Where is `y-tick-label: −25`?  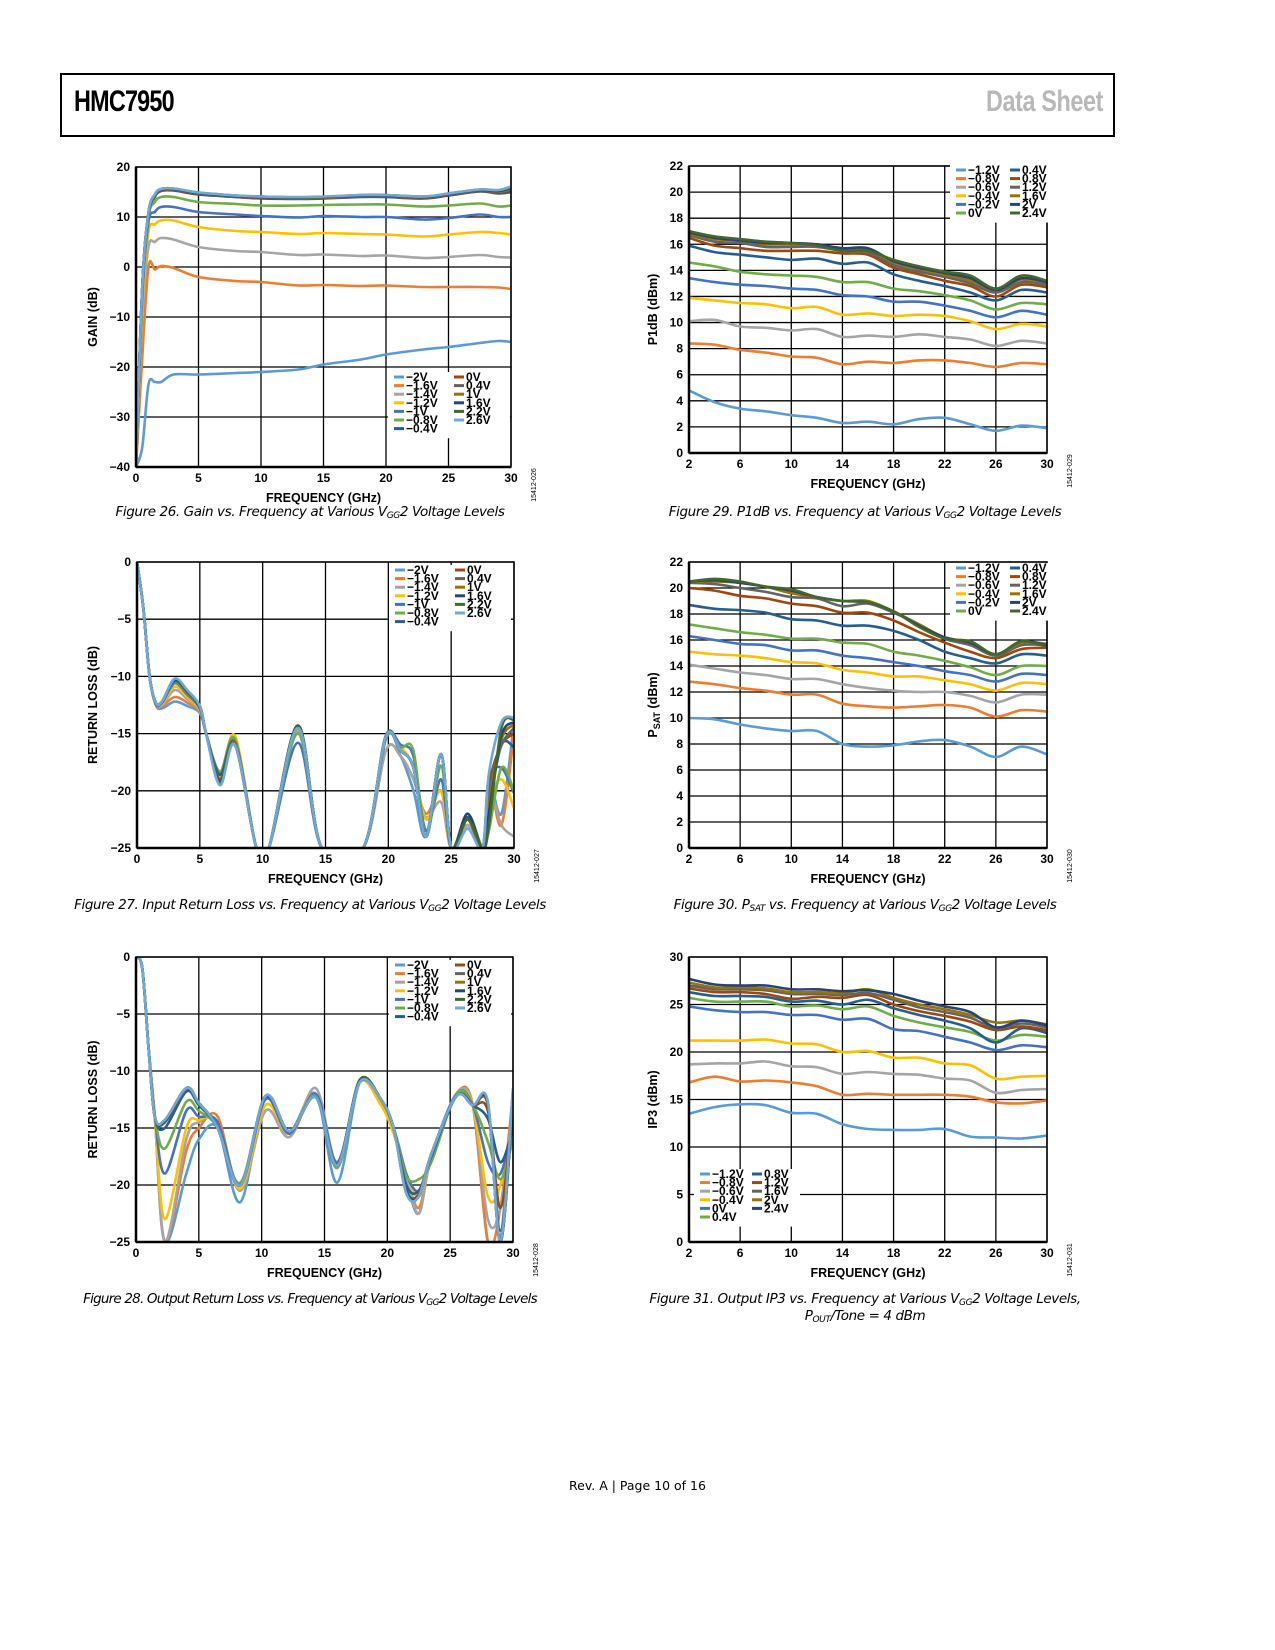 y-tick-label: −25 is located at coordinates (121, 848).